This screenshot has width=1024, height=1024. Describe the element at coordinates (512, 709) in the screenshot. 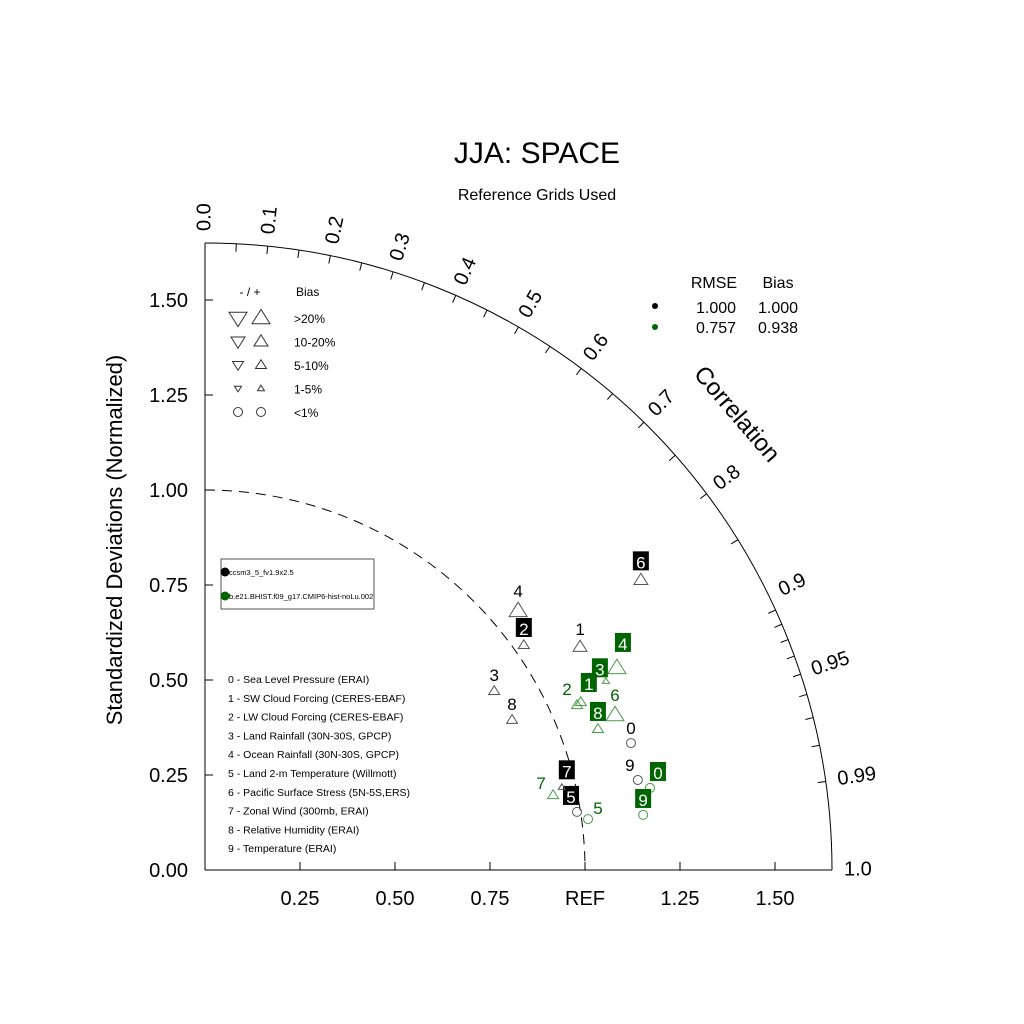

I see `data-point: 8` at that location.